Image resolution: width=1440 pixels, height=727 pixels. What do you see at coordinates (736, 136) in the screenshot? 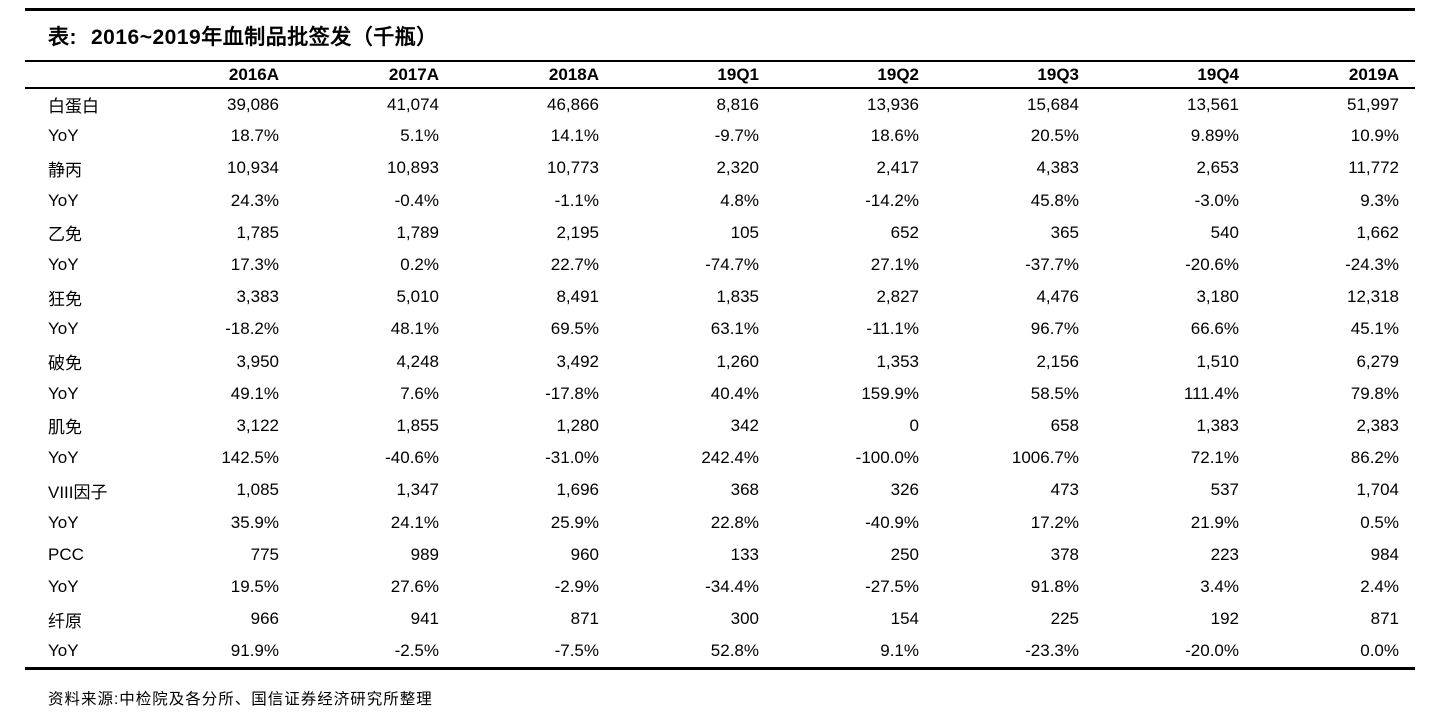
I see `cell-value: -9.7%` at bounding box center [736, 136].